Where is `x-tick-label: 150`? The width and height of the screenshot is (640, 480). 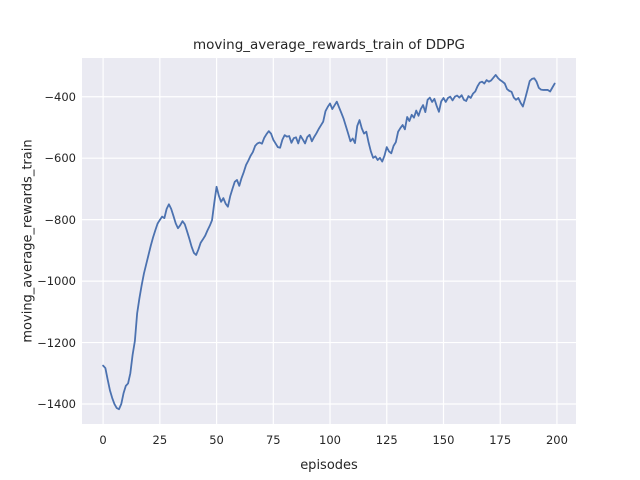
x-tick-label: 150 is located at coordinates (443, 440).